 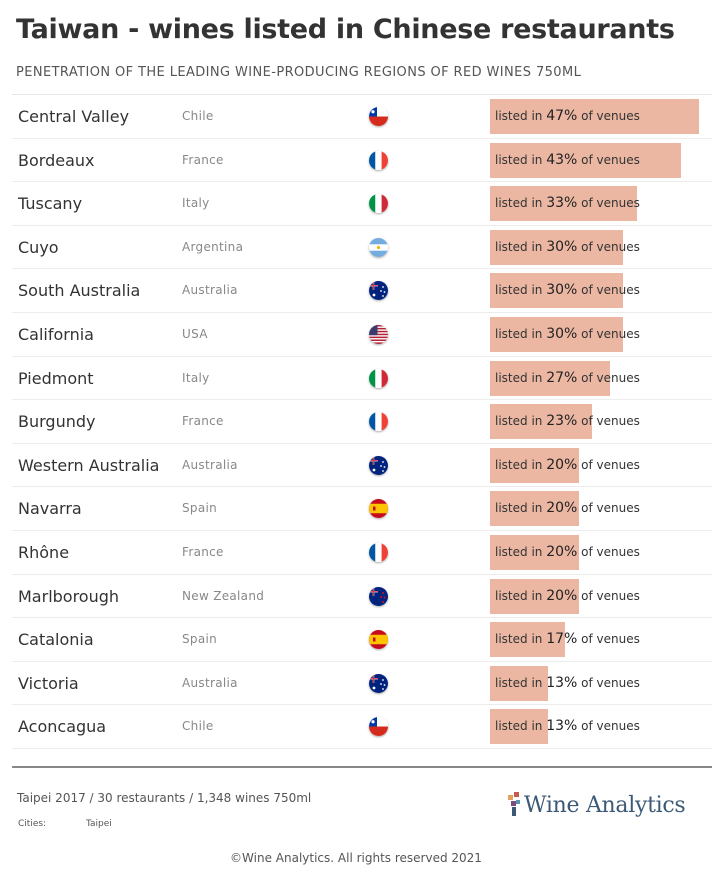 I want to click on bar-label: listed in 30% of venues, so click(x=567, y=290).